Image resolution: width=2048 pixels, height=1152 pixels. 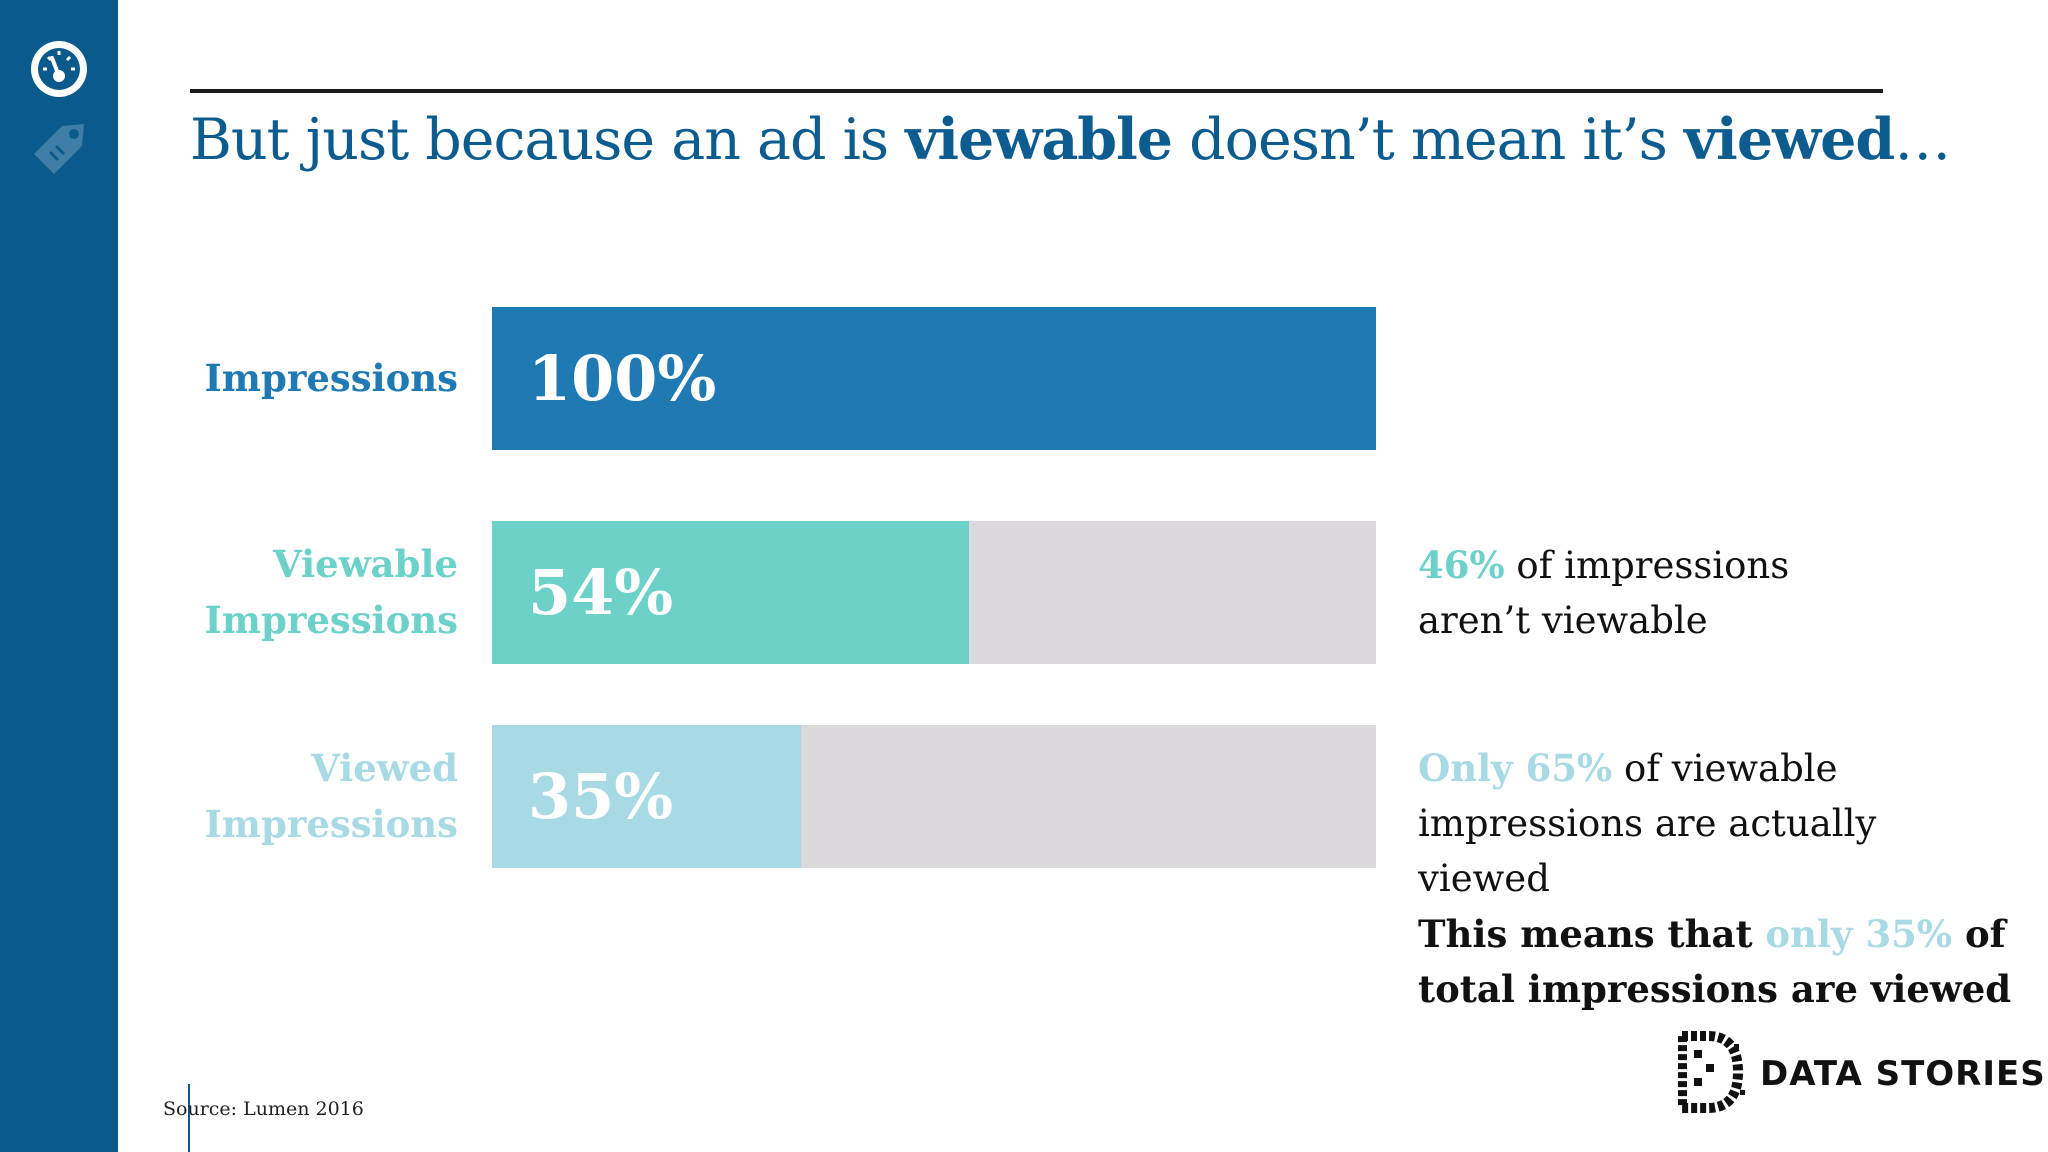 What do you see at coordinates (1515, 768) in the screenshot?
I see `note-accent: Only 65%` at bounding box center [1515, 768].